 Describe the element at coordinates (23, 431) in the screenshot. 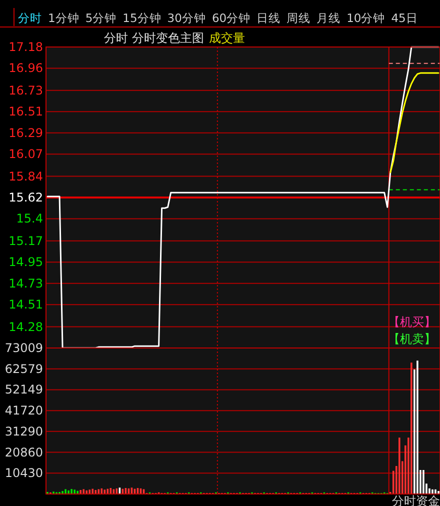

I see `y-tick-label: 31290` at that location.